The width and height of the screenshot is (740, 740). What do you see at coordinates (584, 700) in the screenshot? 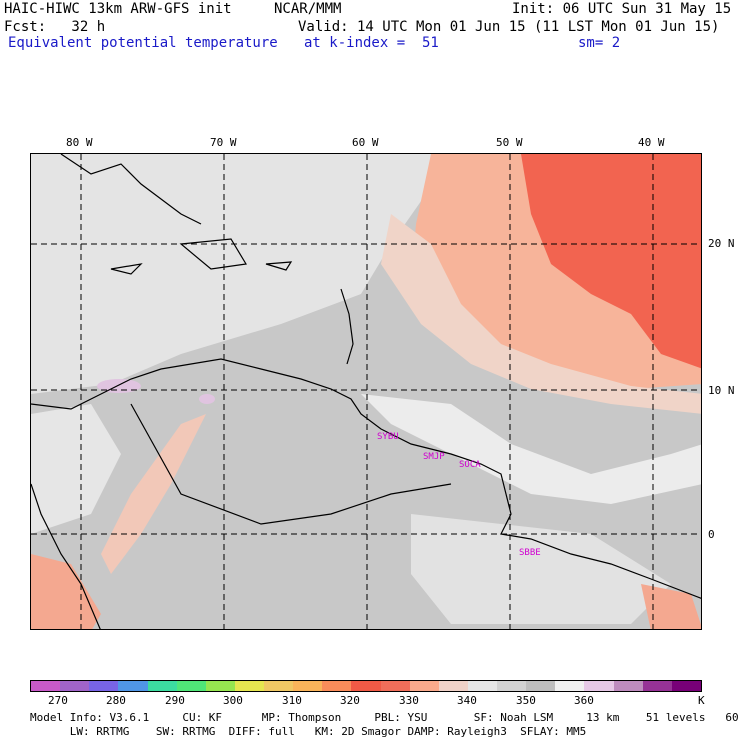
I see `colorbar-label: 360` at bounding box center [584, 700].